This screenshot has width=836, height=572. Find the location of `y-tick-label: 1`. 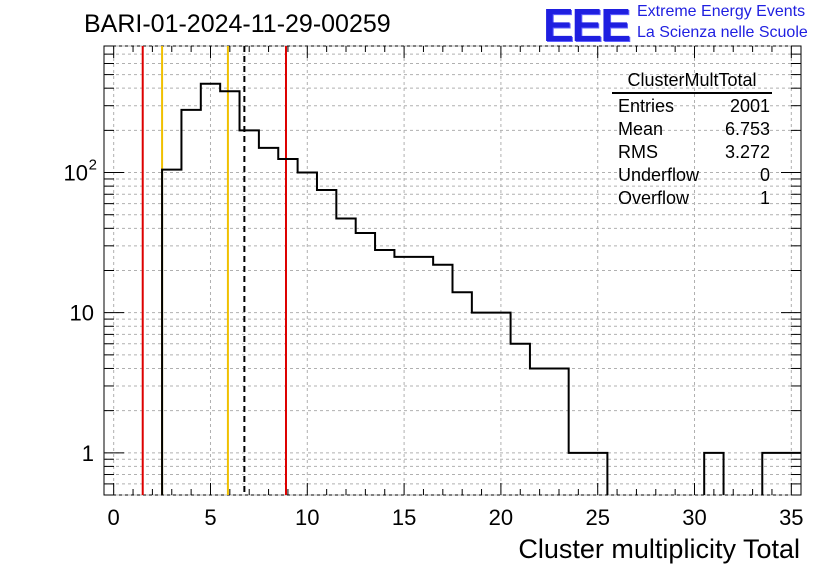

y-tick-label: 1 is located at coordinates (88, 453).